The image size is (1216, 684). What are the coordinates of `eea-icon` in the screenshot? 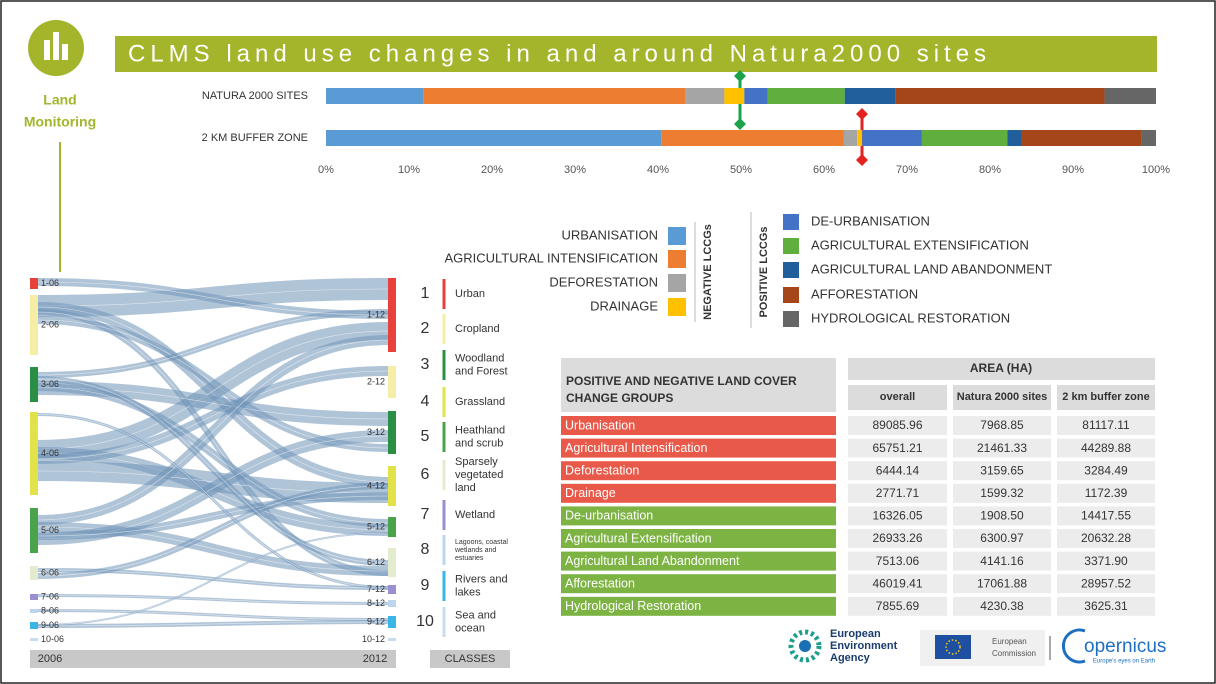 It's located at (805, 646).